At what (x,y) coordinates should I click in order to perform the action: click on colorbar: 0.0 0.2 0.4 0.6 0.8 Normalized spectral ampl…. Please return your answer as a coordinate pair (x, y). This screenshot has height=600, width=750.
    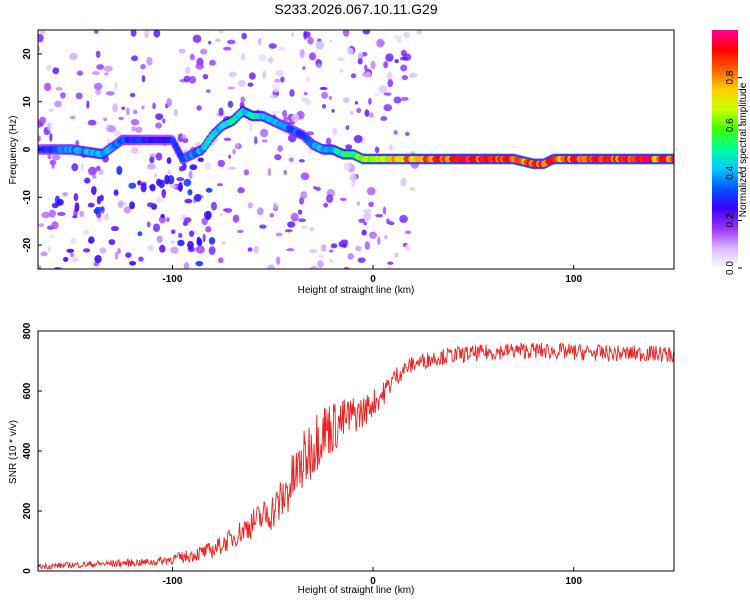
    Looking at the image, I should click on (730, 152).